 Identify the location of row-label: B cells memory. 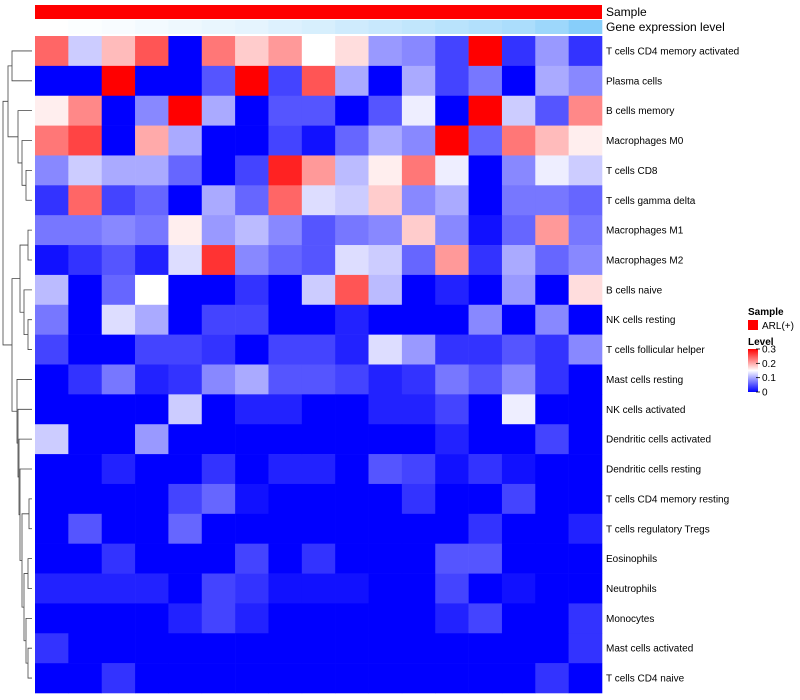
(640, 111).